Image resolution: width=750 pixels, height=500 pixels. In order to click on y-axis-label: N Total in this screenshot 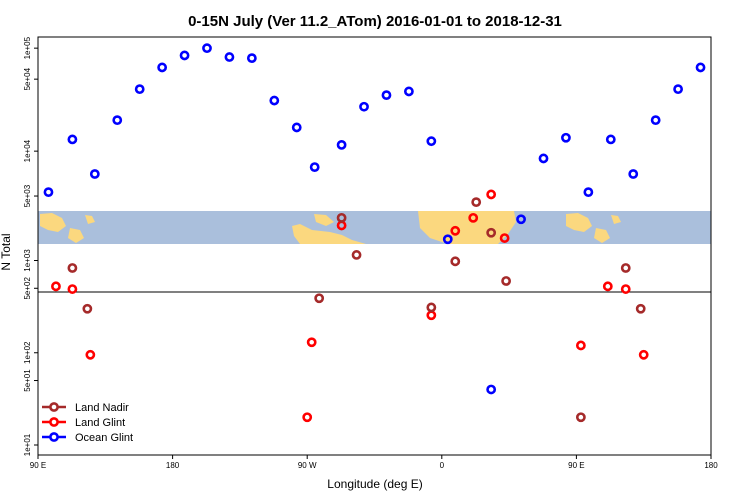, I will do `click(6, 251)`.